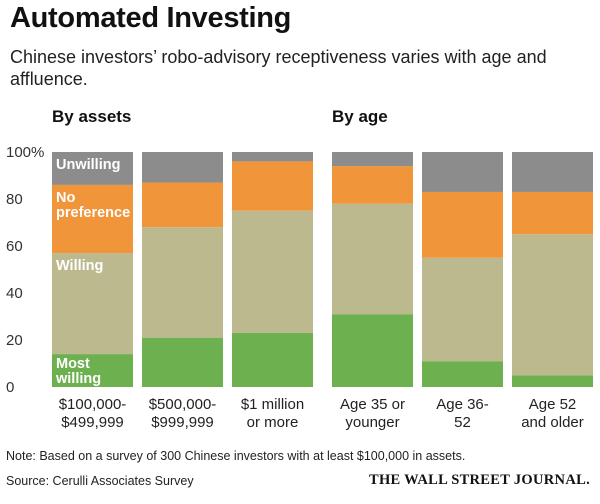 The width and height of the screenshot is (600, 504). What do you see at coordinates (372, 404) in the screenshot?
I see `x-category-label: Age 35 or` at bounding box center [372, 404].